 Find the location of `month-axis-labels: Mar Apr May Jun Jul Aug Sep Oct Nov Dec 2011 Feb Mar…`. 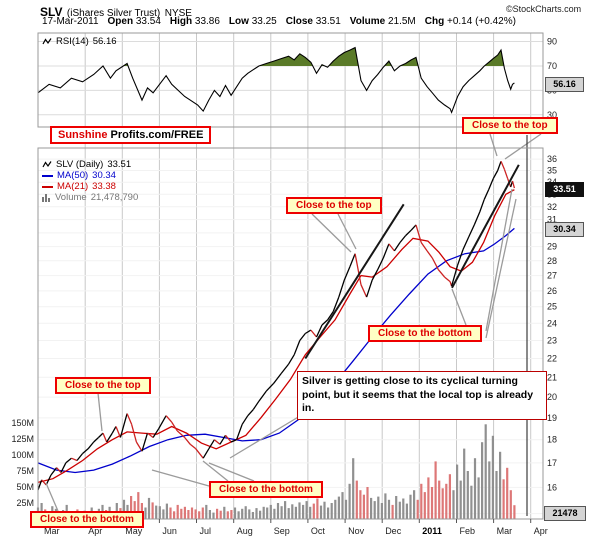

month-axis-labels: Mar Apr May Jun Jul Aug Sep Oct Nov Dec 2011 Feb Mar… is located at coordinates (296, 531).